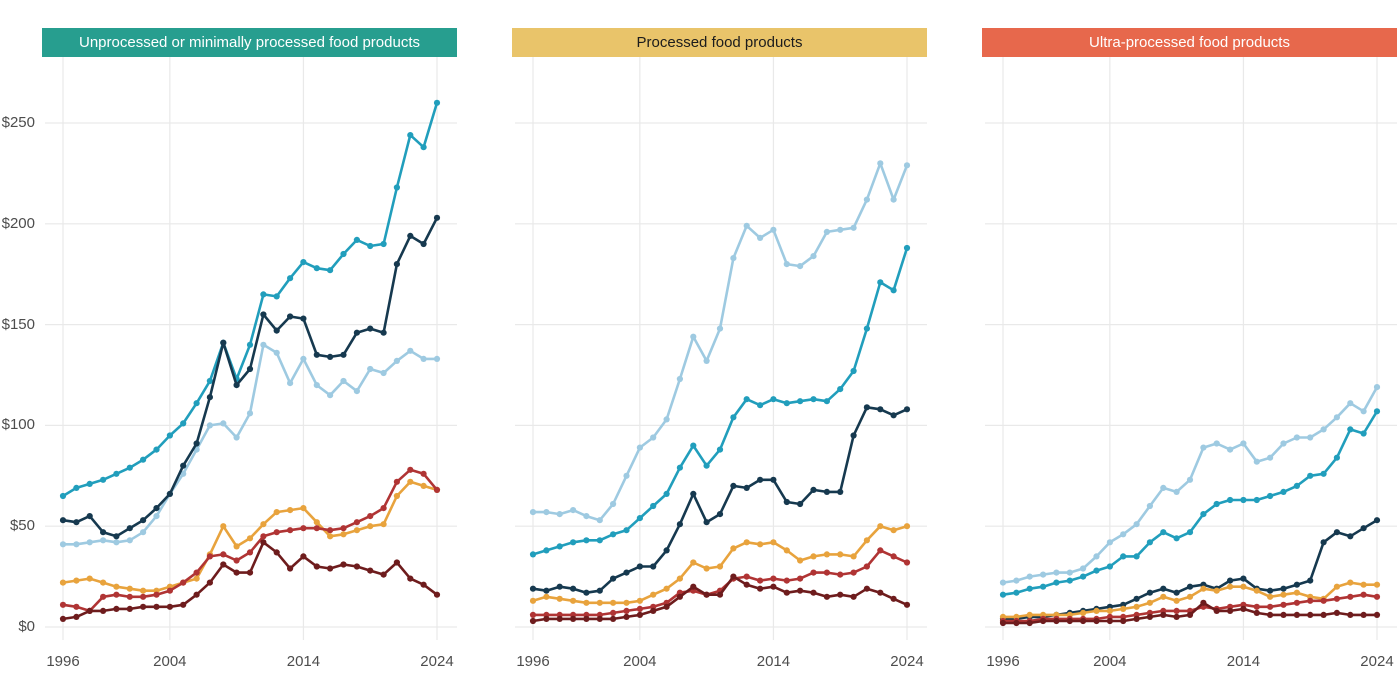 The height and width of the screenshot is (699, 1399). Describe the element at coordinates (437, 661) in the screenshot. I see `x-axis-tick-label: 2024` at that location.